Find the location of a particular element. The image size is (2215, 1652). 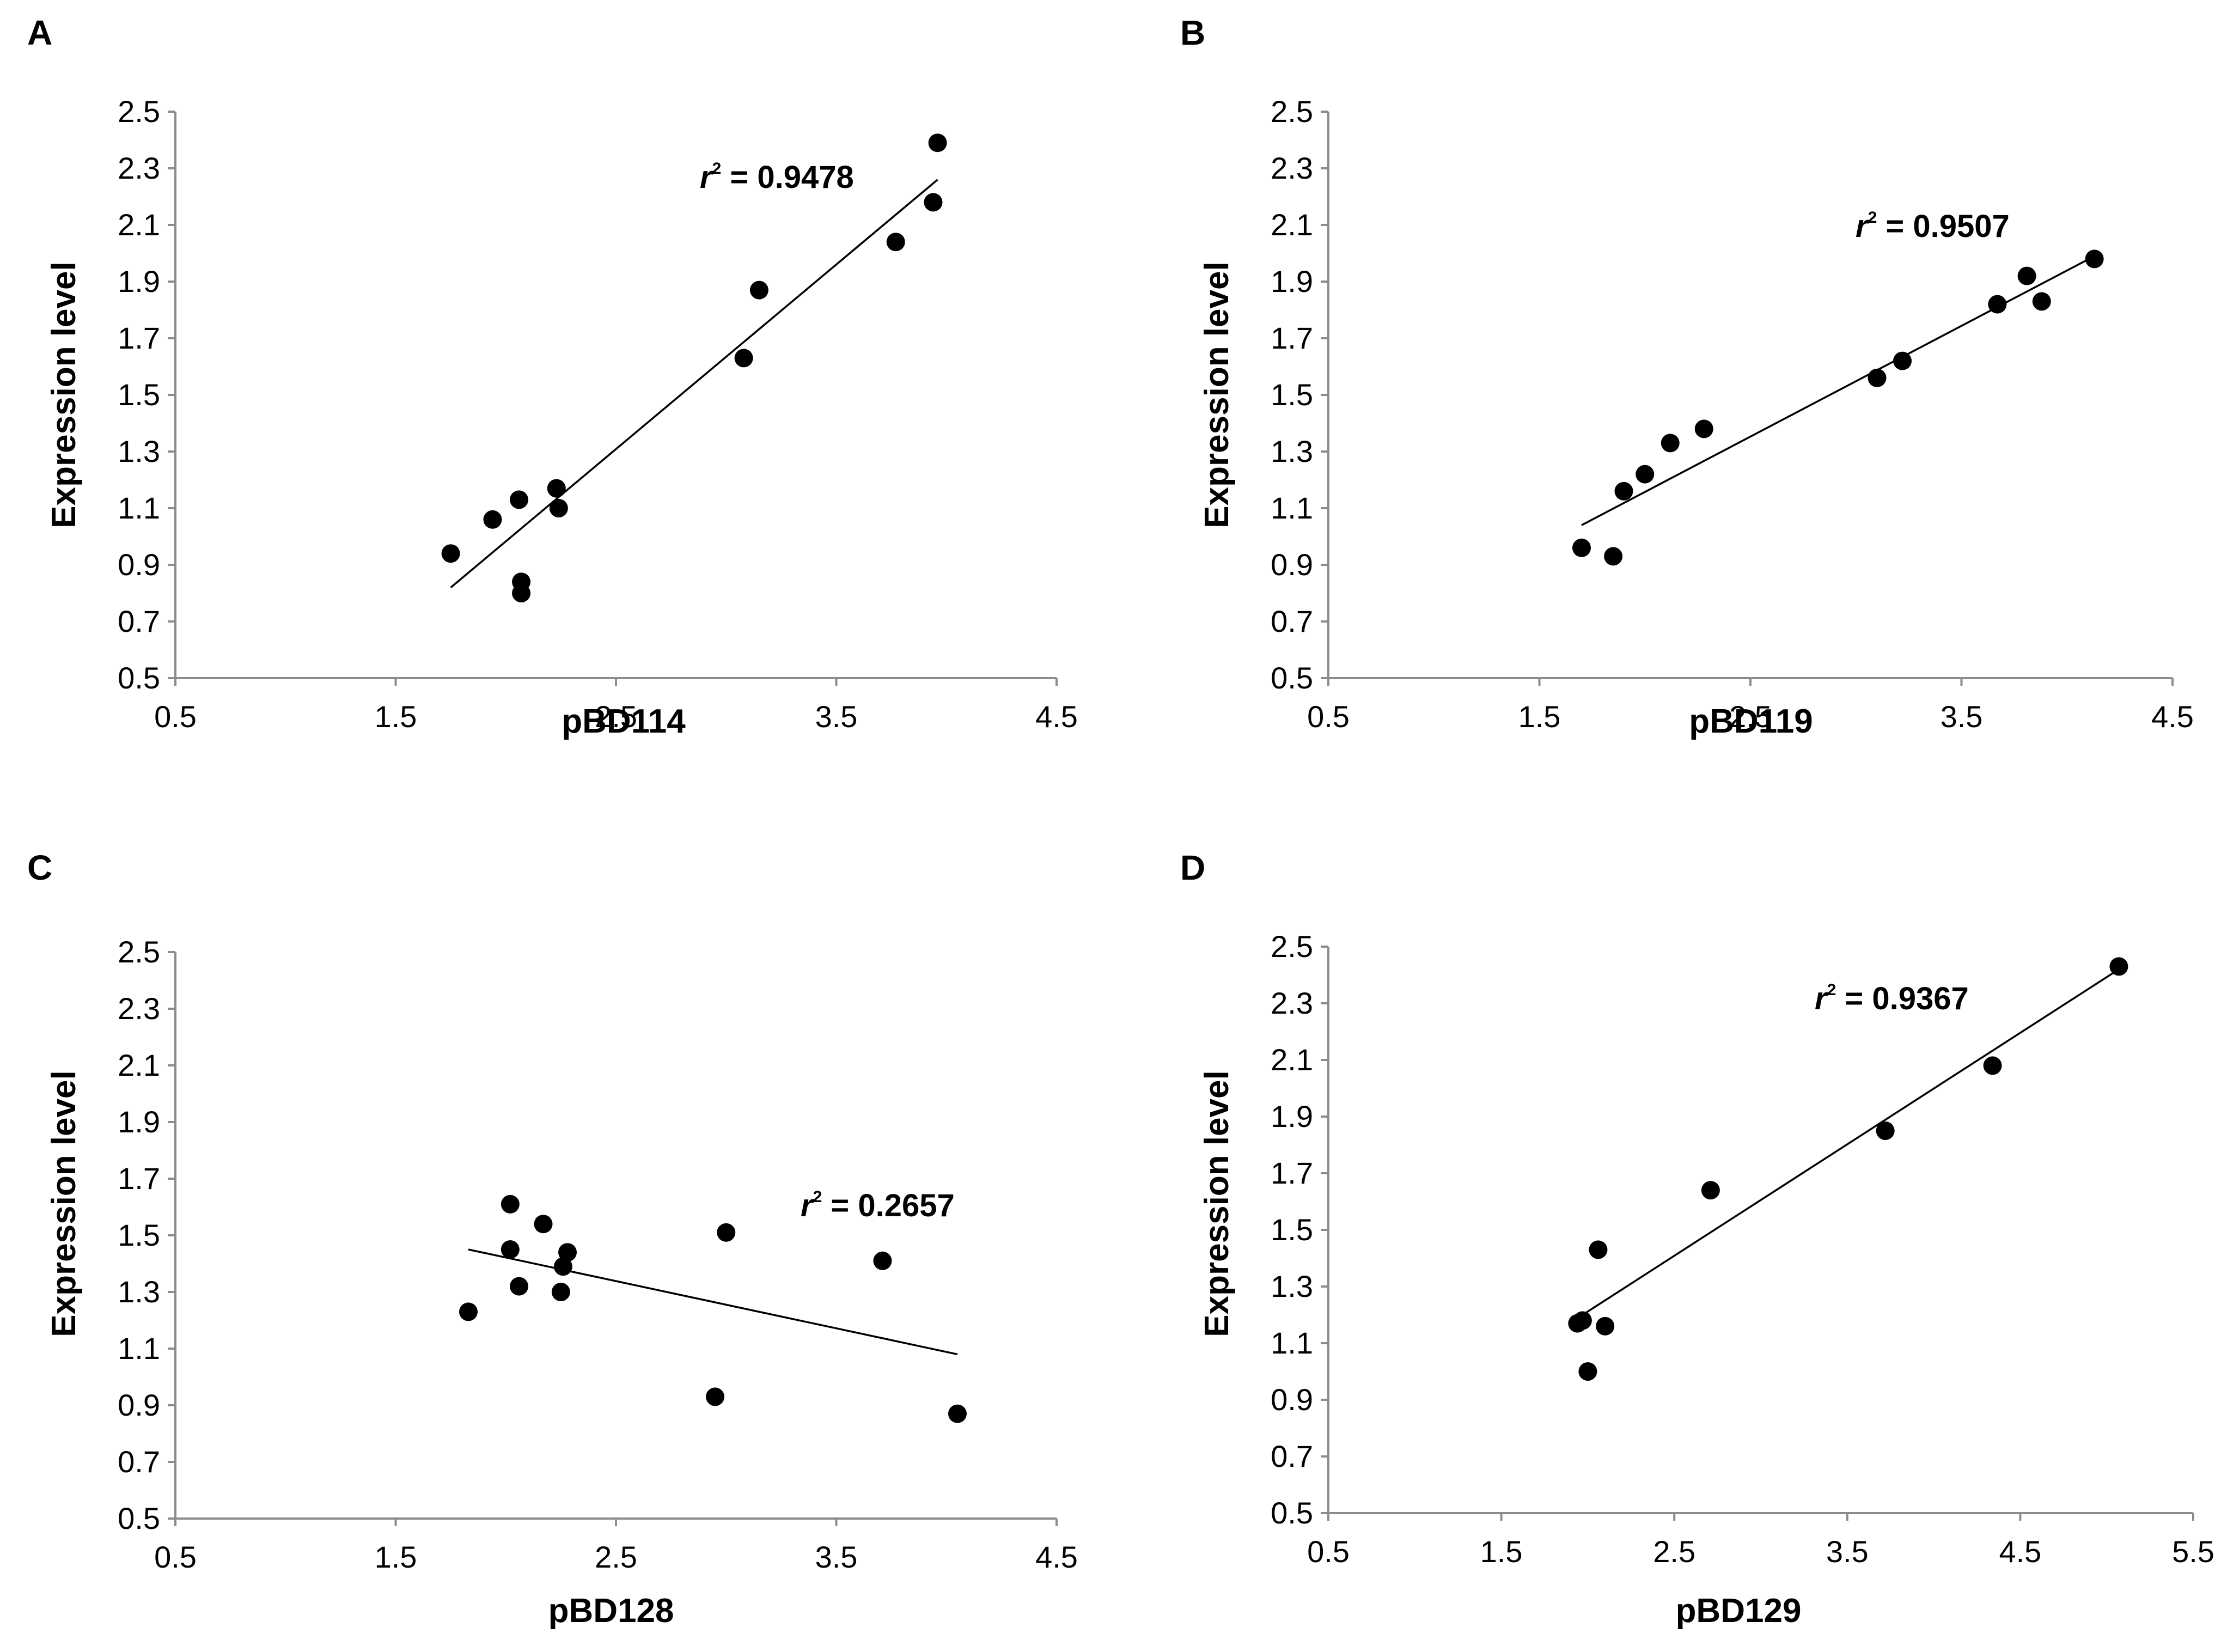

r2-annotation: r2 = 0.9478 is located at coordinates (777, 177).